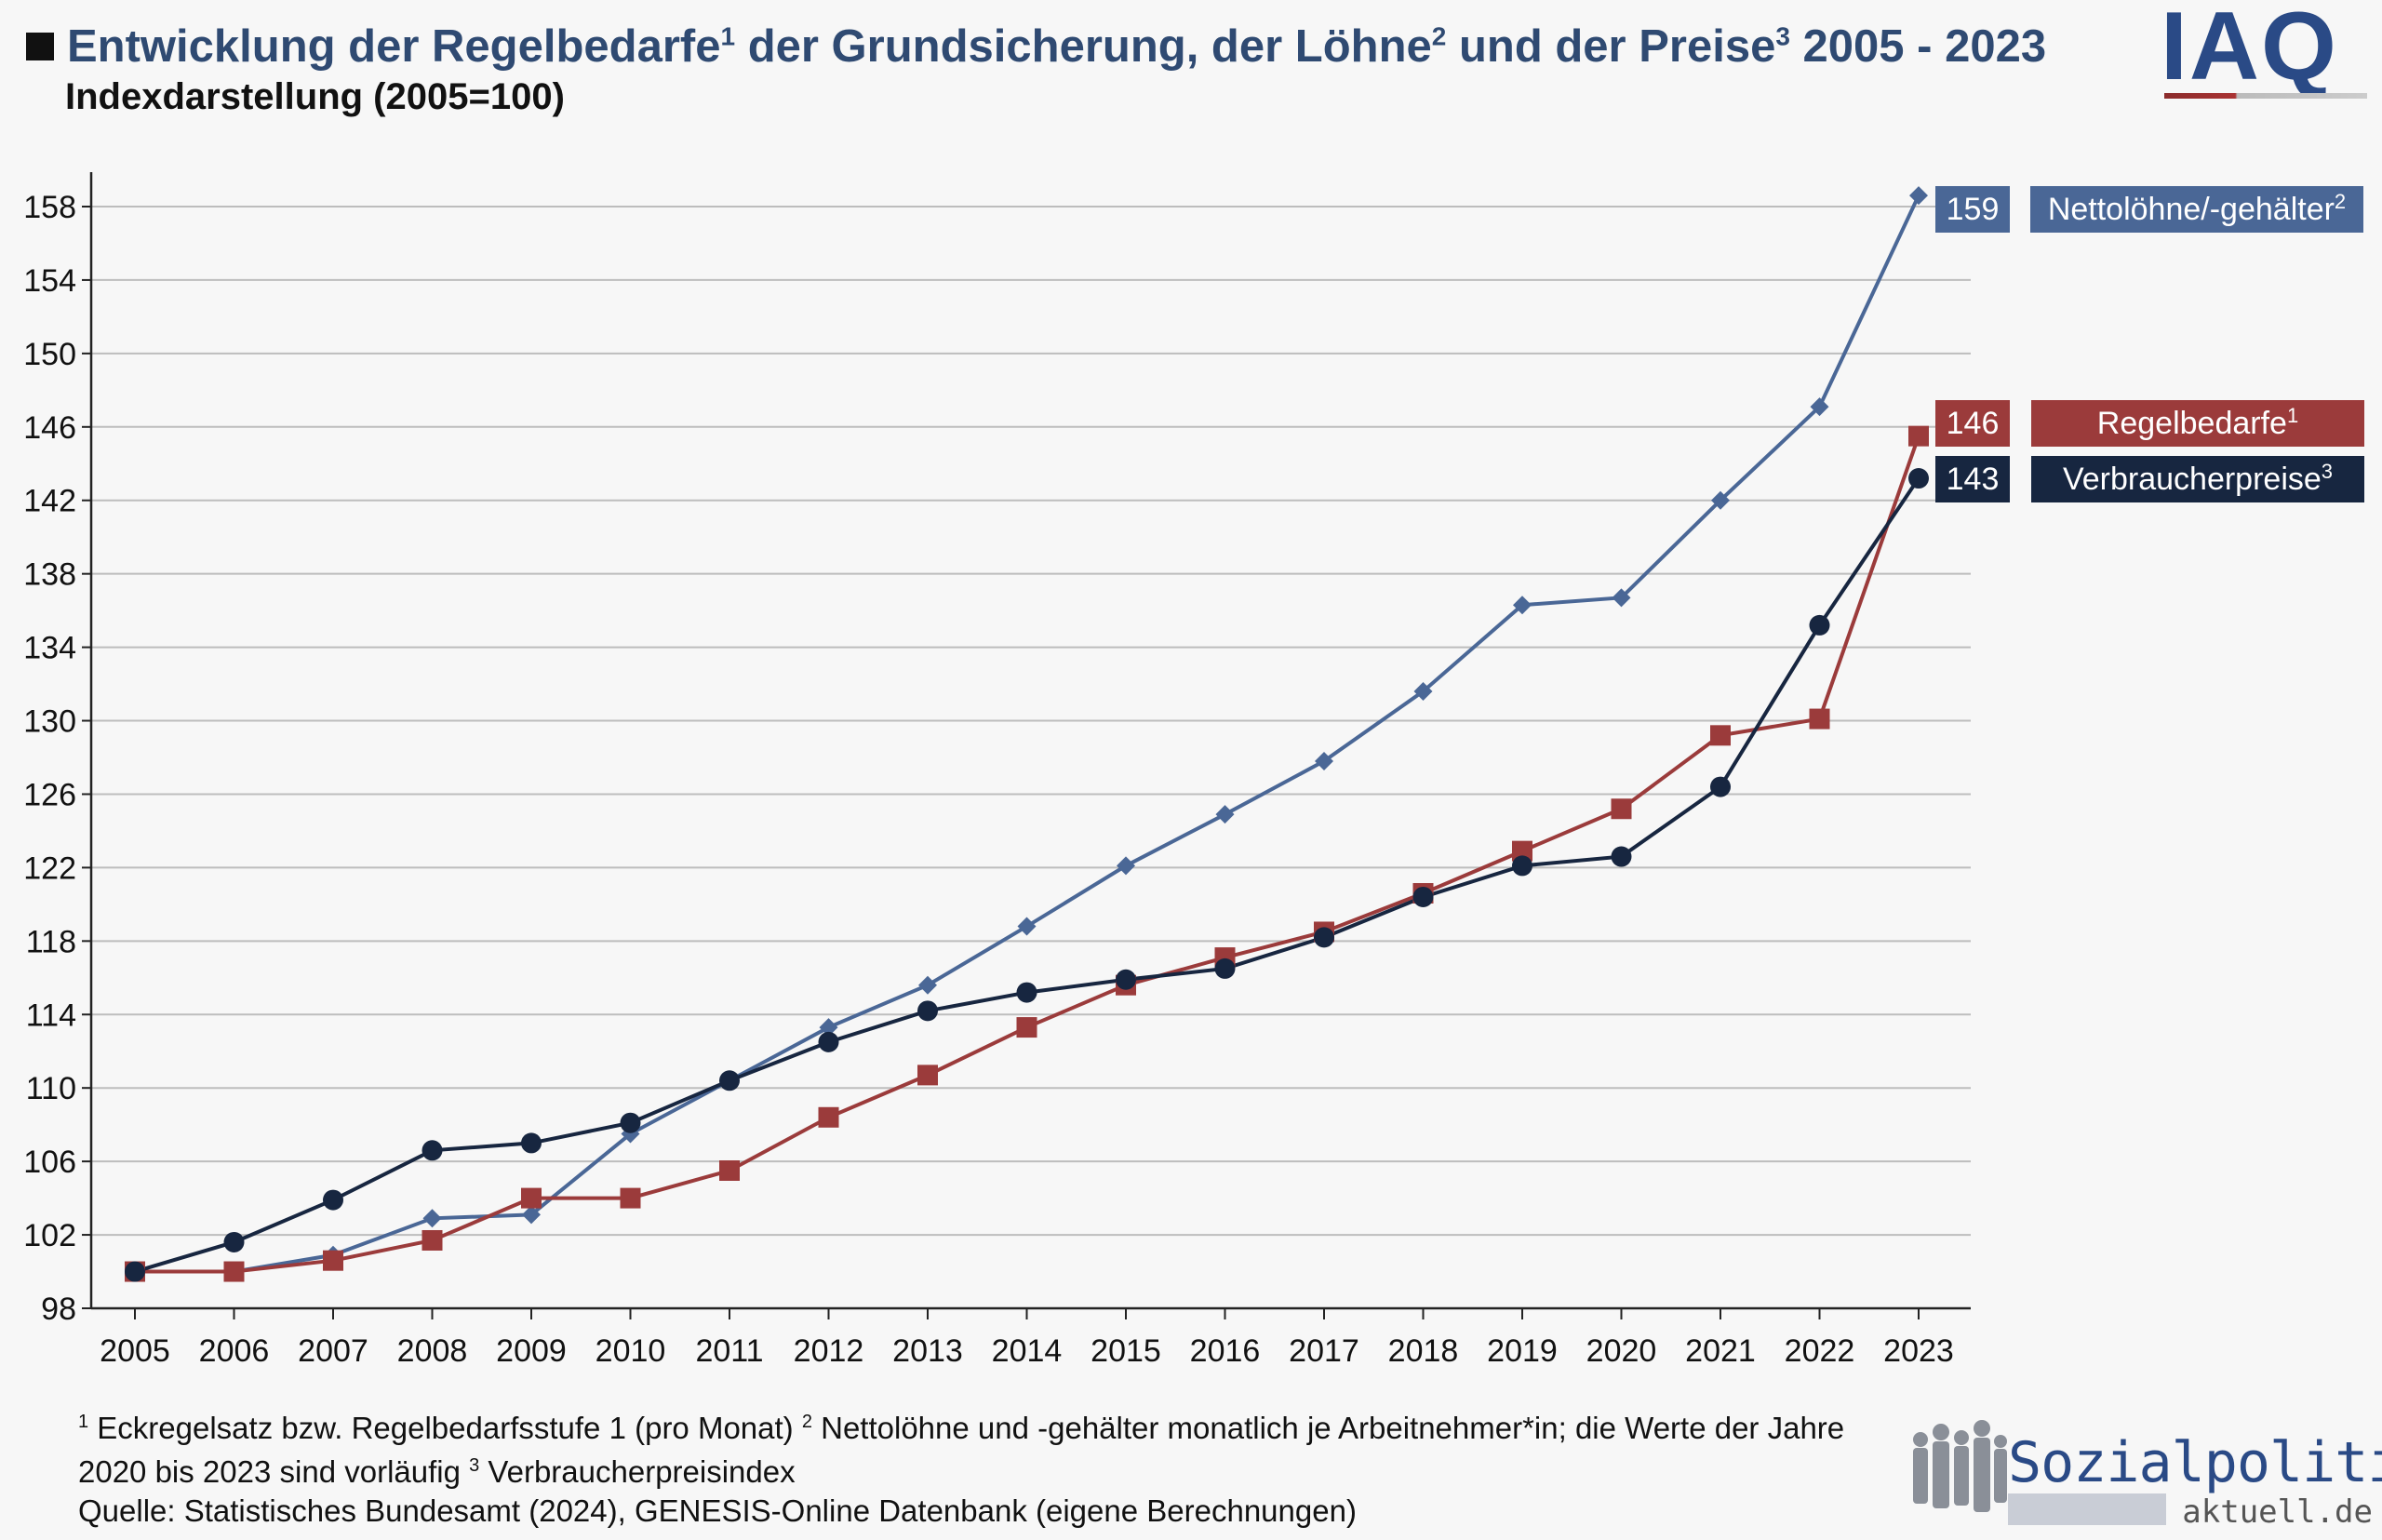 This screenshot has width=2382, height=1540. What do you see at coordinates (806, 1422) in the screenshot?
I see `footnote-2-mark: 2` at bounding box center [806, 1422].